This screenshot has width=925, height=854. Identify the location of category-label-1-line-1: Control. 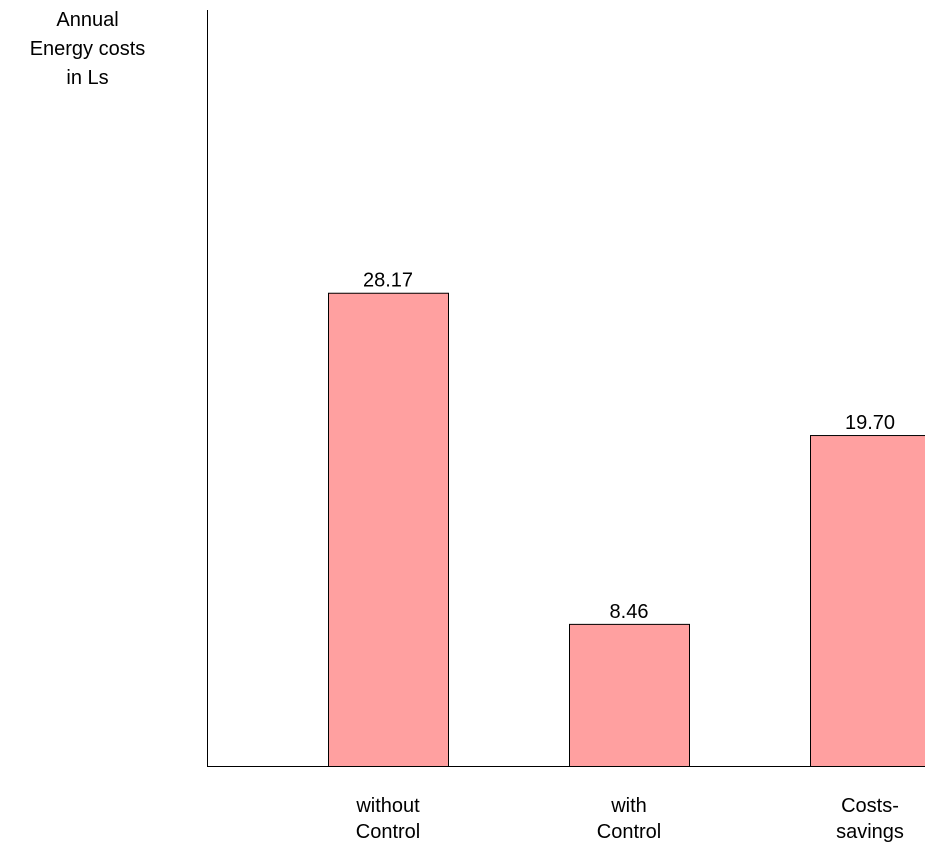
(629, 832).